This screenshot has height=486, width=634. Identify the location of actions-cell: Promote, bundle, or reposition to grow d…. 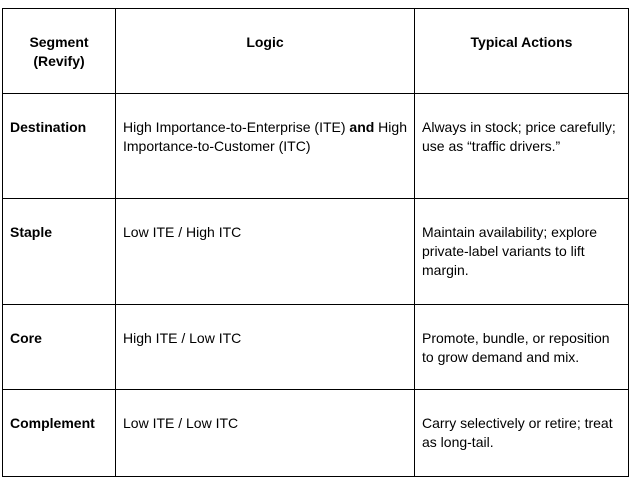
(521, 347).